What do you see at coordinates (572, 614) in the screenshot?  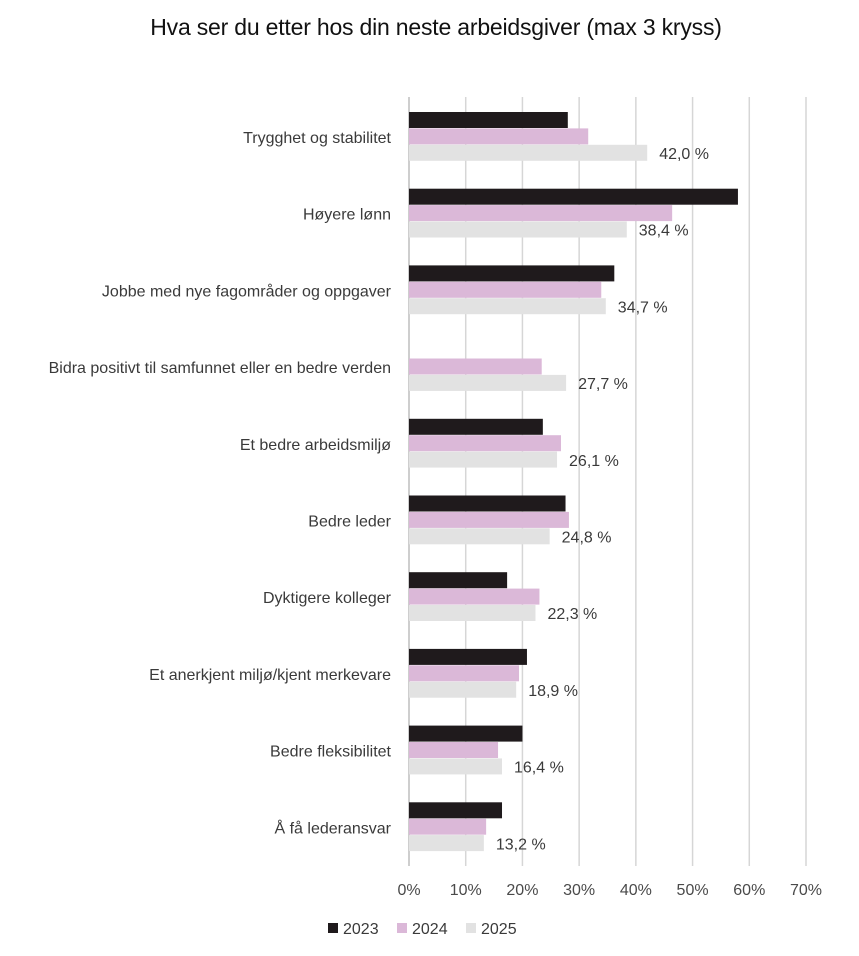 I see `data-label: 22,3 %` at bounding box center [572, 614].